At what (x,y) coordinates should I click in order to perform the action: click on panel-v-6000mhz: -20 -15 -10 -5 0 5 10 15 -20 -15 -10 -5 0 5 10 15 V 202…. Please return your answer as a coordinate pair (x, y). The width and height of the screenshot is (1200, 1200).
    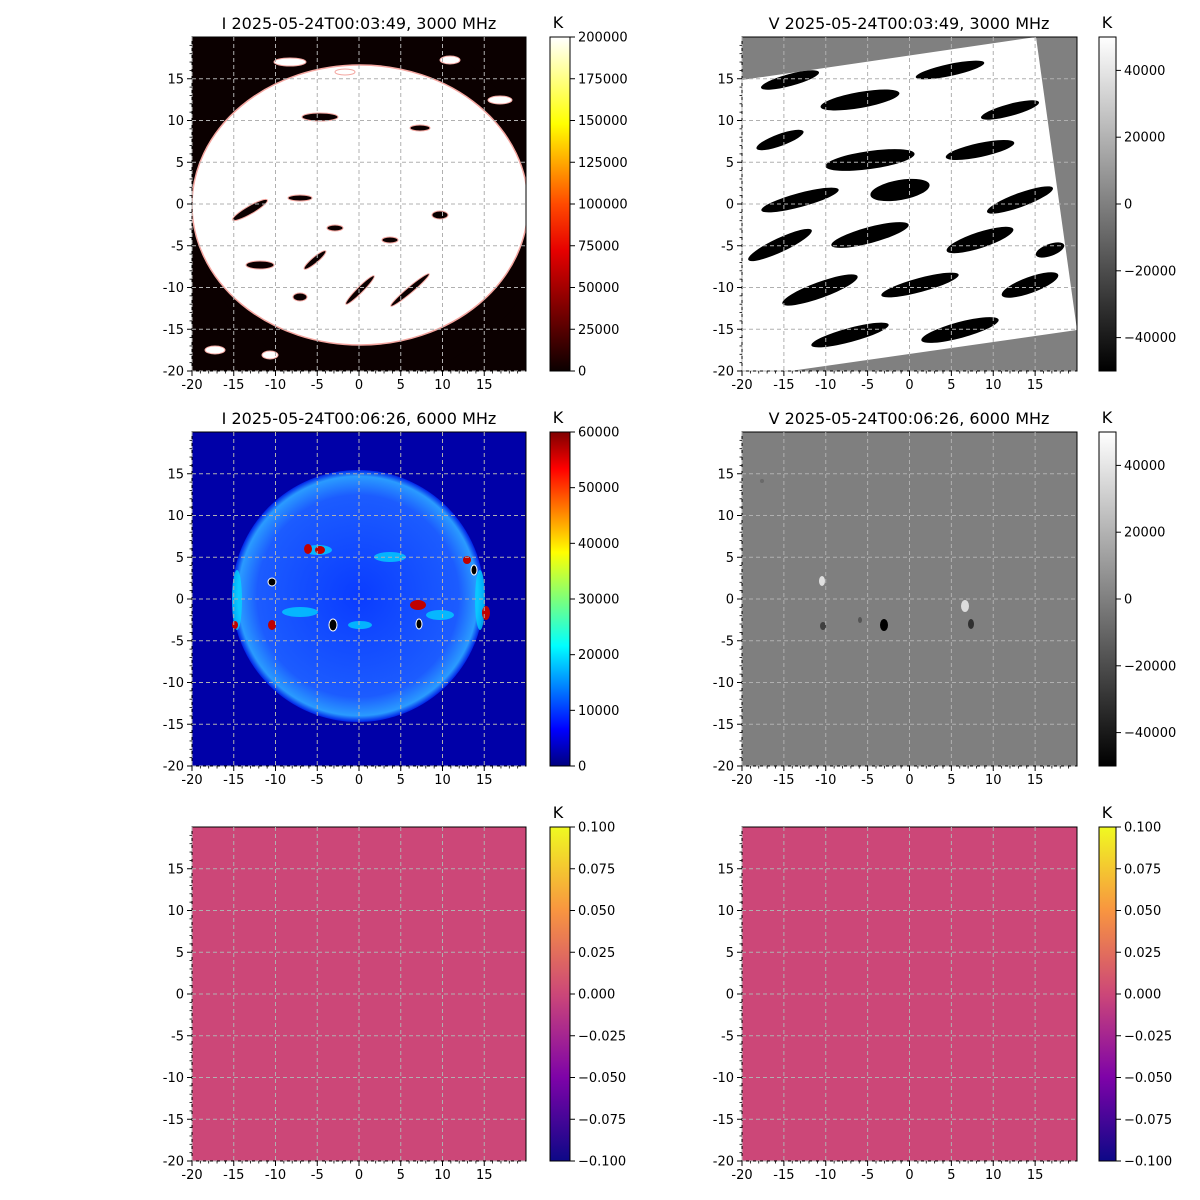
    Looking at the image, I should click on (944, 598).